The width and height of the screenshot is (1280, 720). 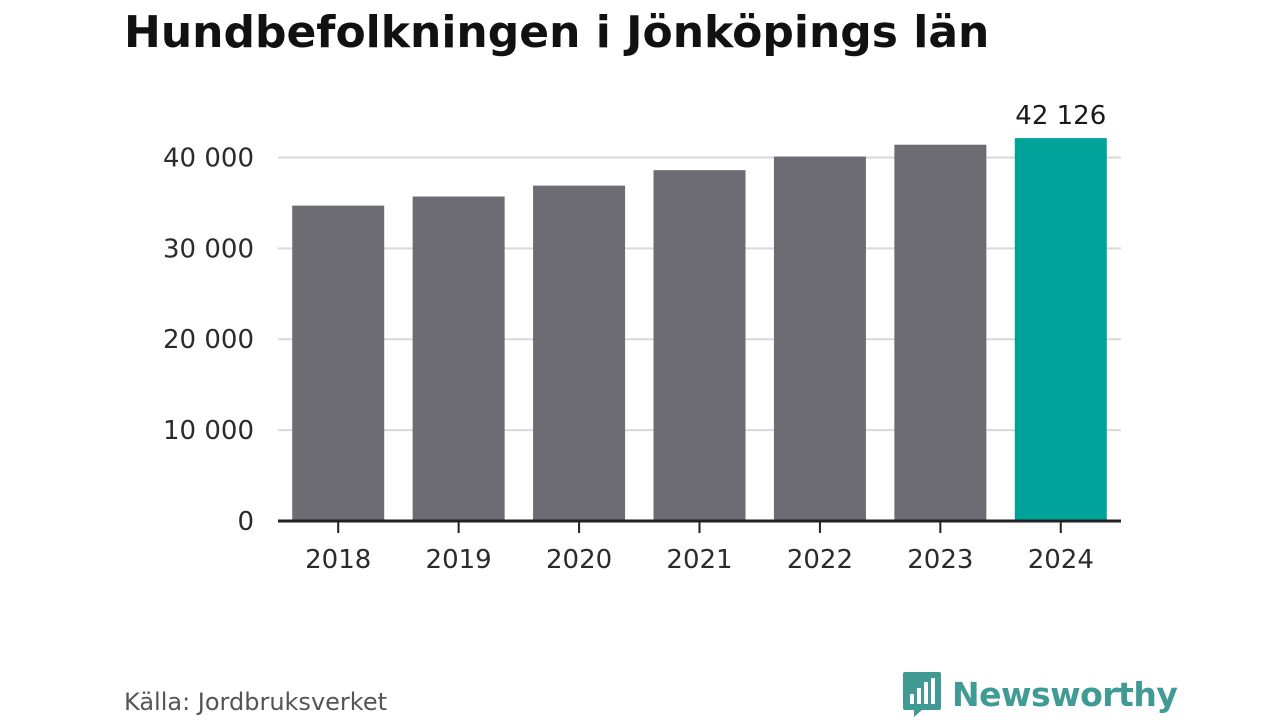 What do you see at coordinates (1065, 694) in the screenshot?
I see `brand-name: Newsworthy` at bounding box center [1065, 694].